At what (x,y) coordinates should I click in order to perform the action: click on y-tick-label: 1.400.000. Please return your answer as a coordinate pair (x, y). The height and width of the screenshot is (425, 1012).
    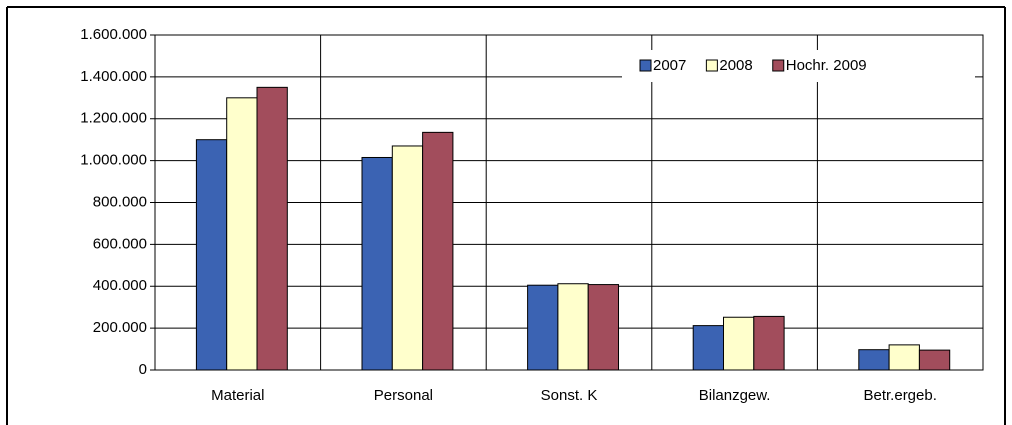
    Looking at the image, I should click on (113, 76).